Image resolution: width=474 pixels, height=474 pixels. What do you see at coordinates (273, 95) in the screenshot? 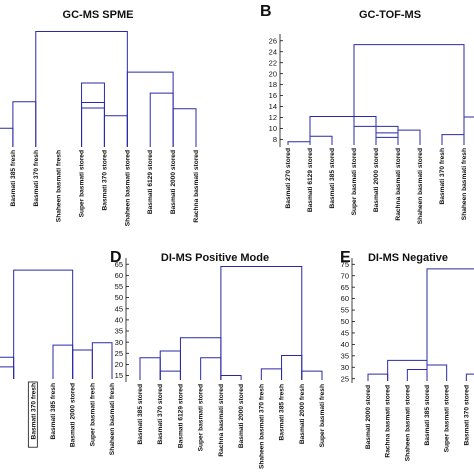
I see `y-tick-label: 16` at bounding box center [273, 95].